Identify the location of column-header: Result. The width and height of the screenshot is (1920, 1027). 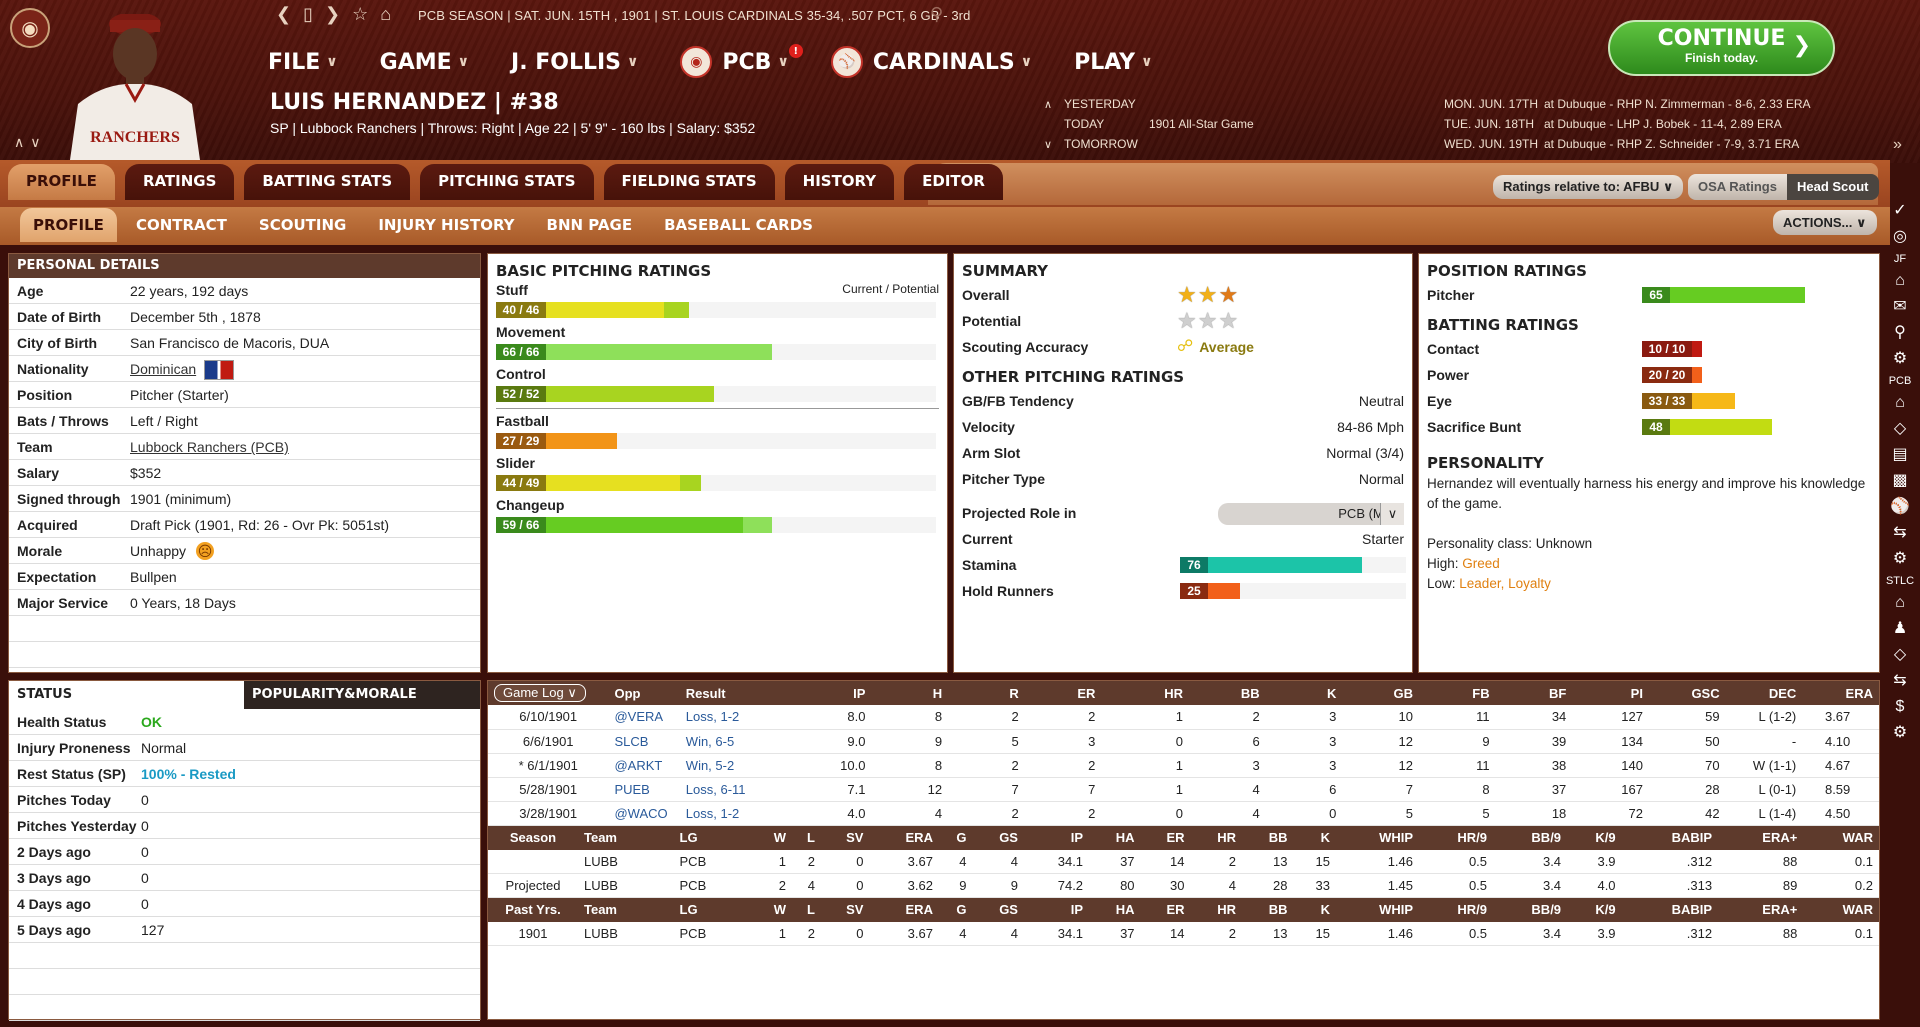
(731, 693).